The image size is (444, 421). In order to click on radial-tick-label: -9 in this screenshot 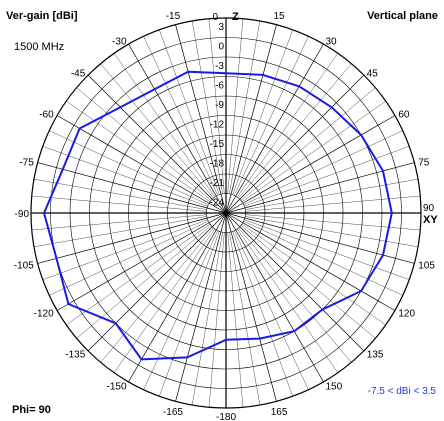, I will do `click(219, 105)`.